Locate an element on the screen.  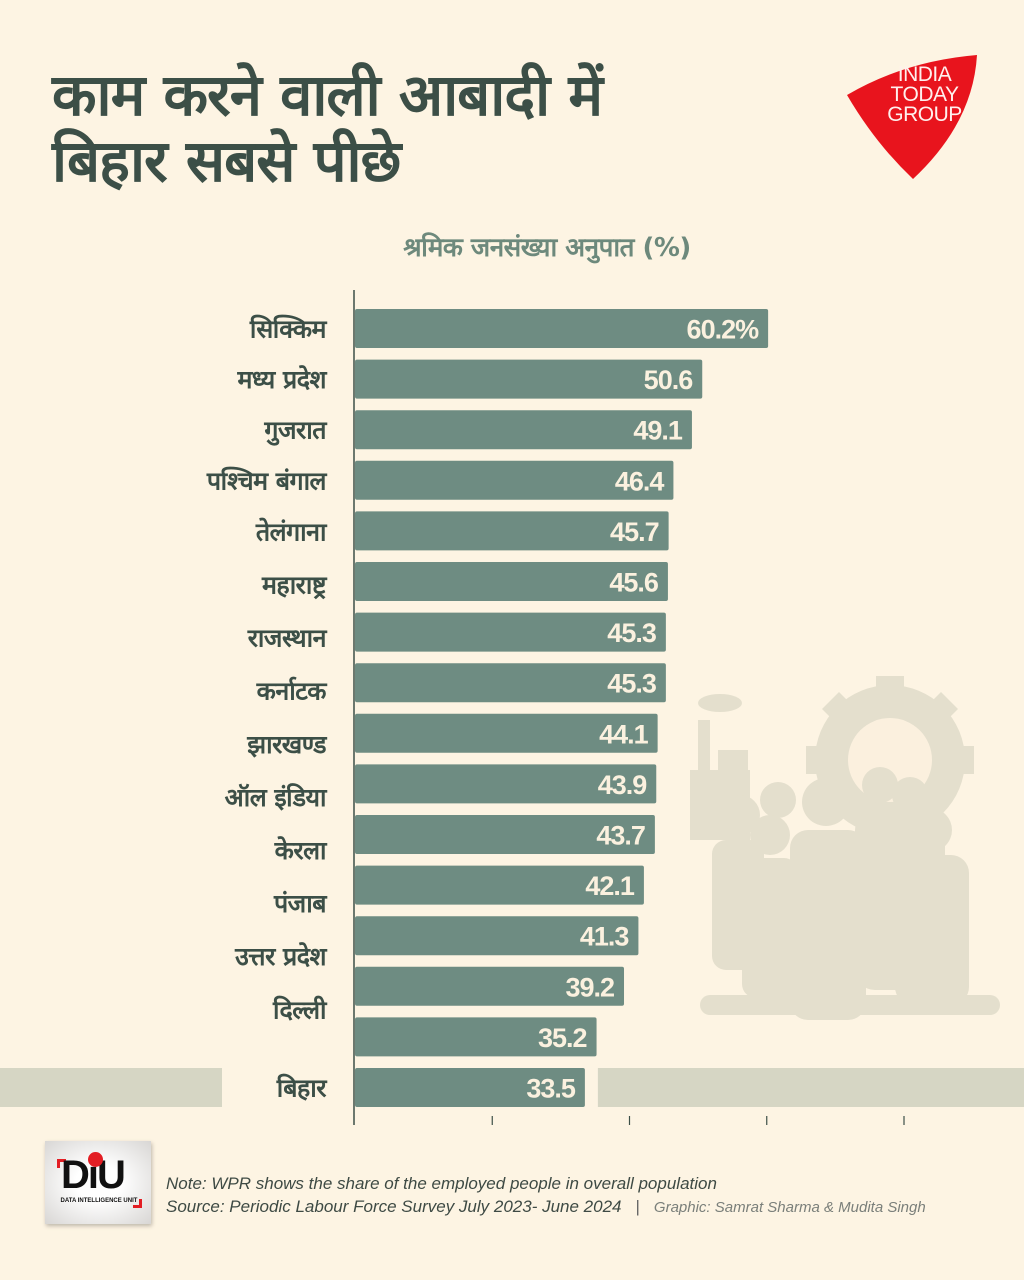
page-title: काम करने वाली आबादी में बिहार सबसे पीछे is located at coordinates (327, 128).